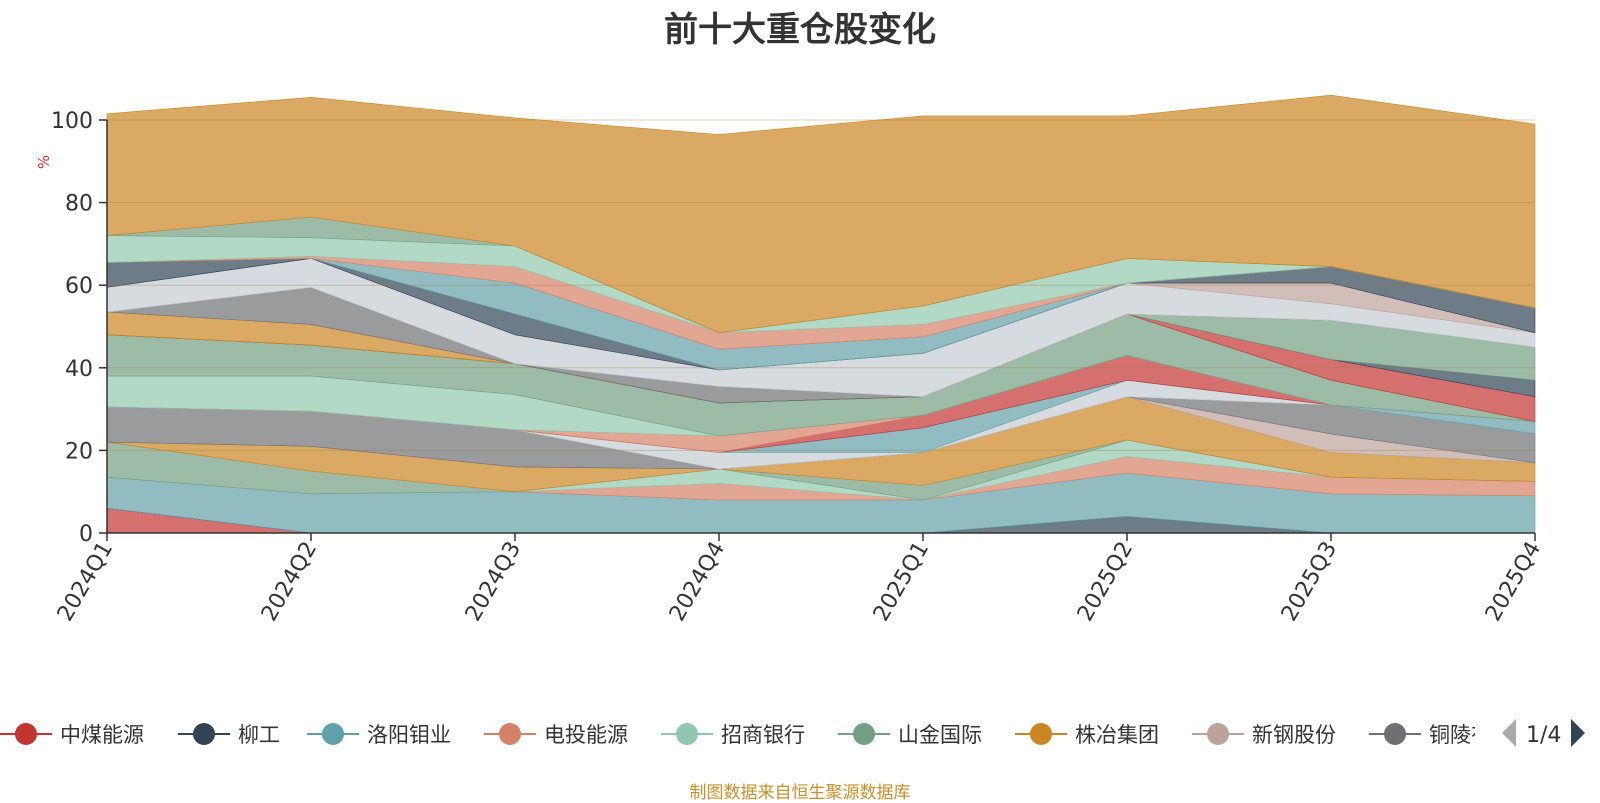  What do you see at coordinates (102, 735) in the screenshot?
I see `legend-label: 中煤能源` at bounding box center [102, 735].